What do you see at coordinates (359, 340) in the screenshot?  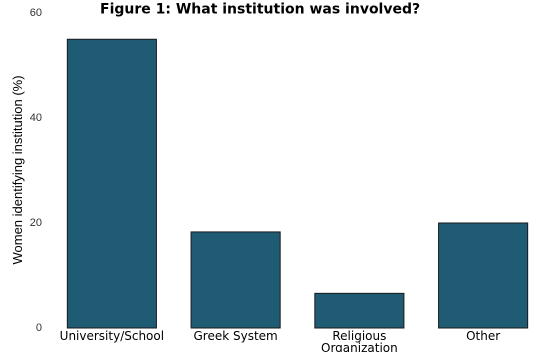 I see `x-tick-label: Religious Organization` at bounding box center [359, 340].